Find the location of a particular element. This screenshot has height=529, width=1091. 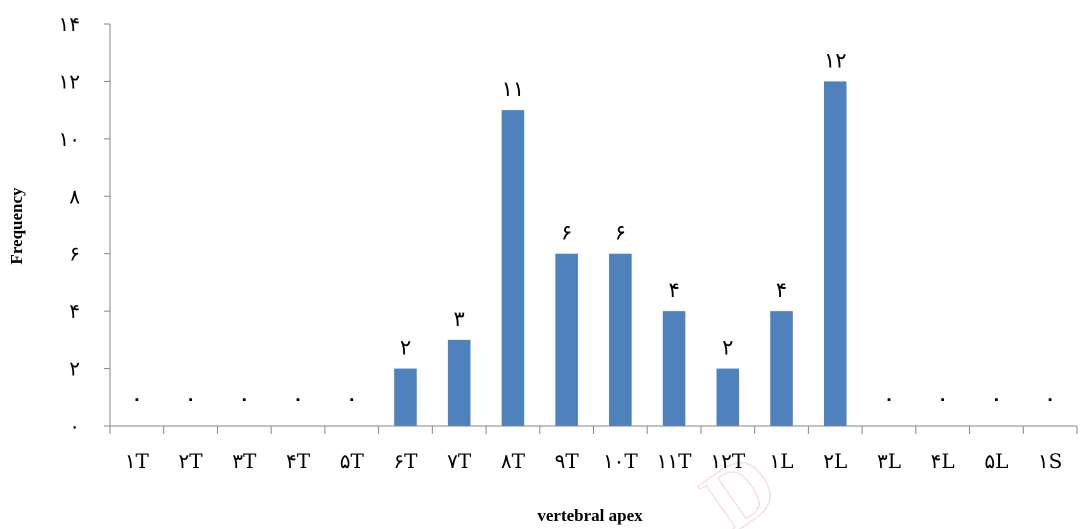

x-tick-label: ٩T is located at coordinates (567, 461).